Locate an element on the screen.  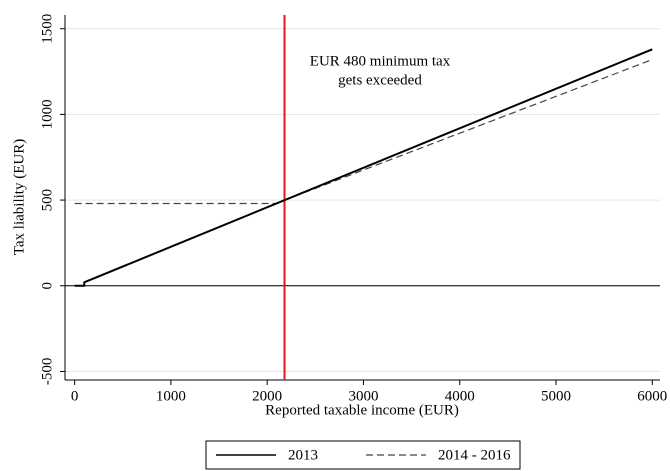
x-axis-title: Reported taxable income (EUR) is located at coordinates (362, 410).